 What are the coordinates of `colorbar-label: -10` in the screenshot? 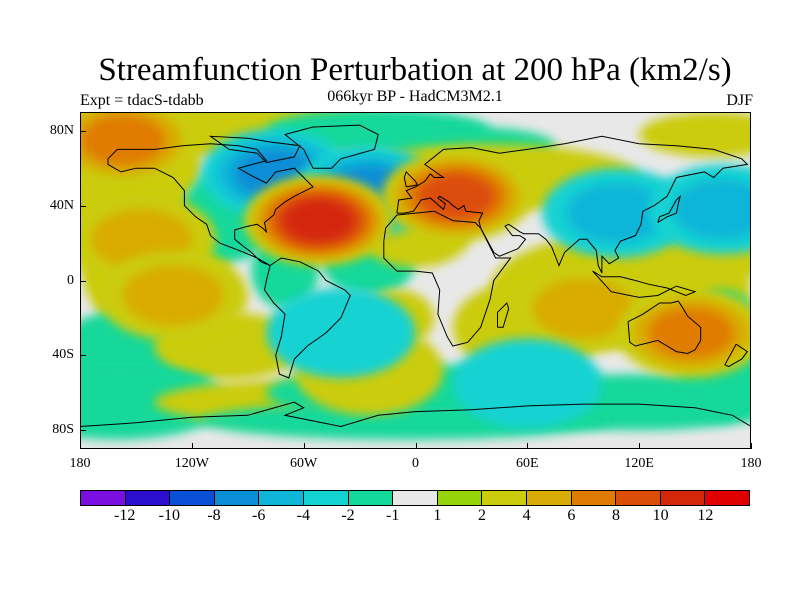 It's located at (169, 515).